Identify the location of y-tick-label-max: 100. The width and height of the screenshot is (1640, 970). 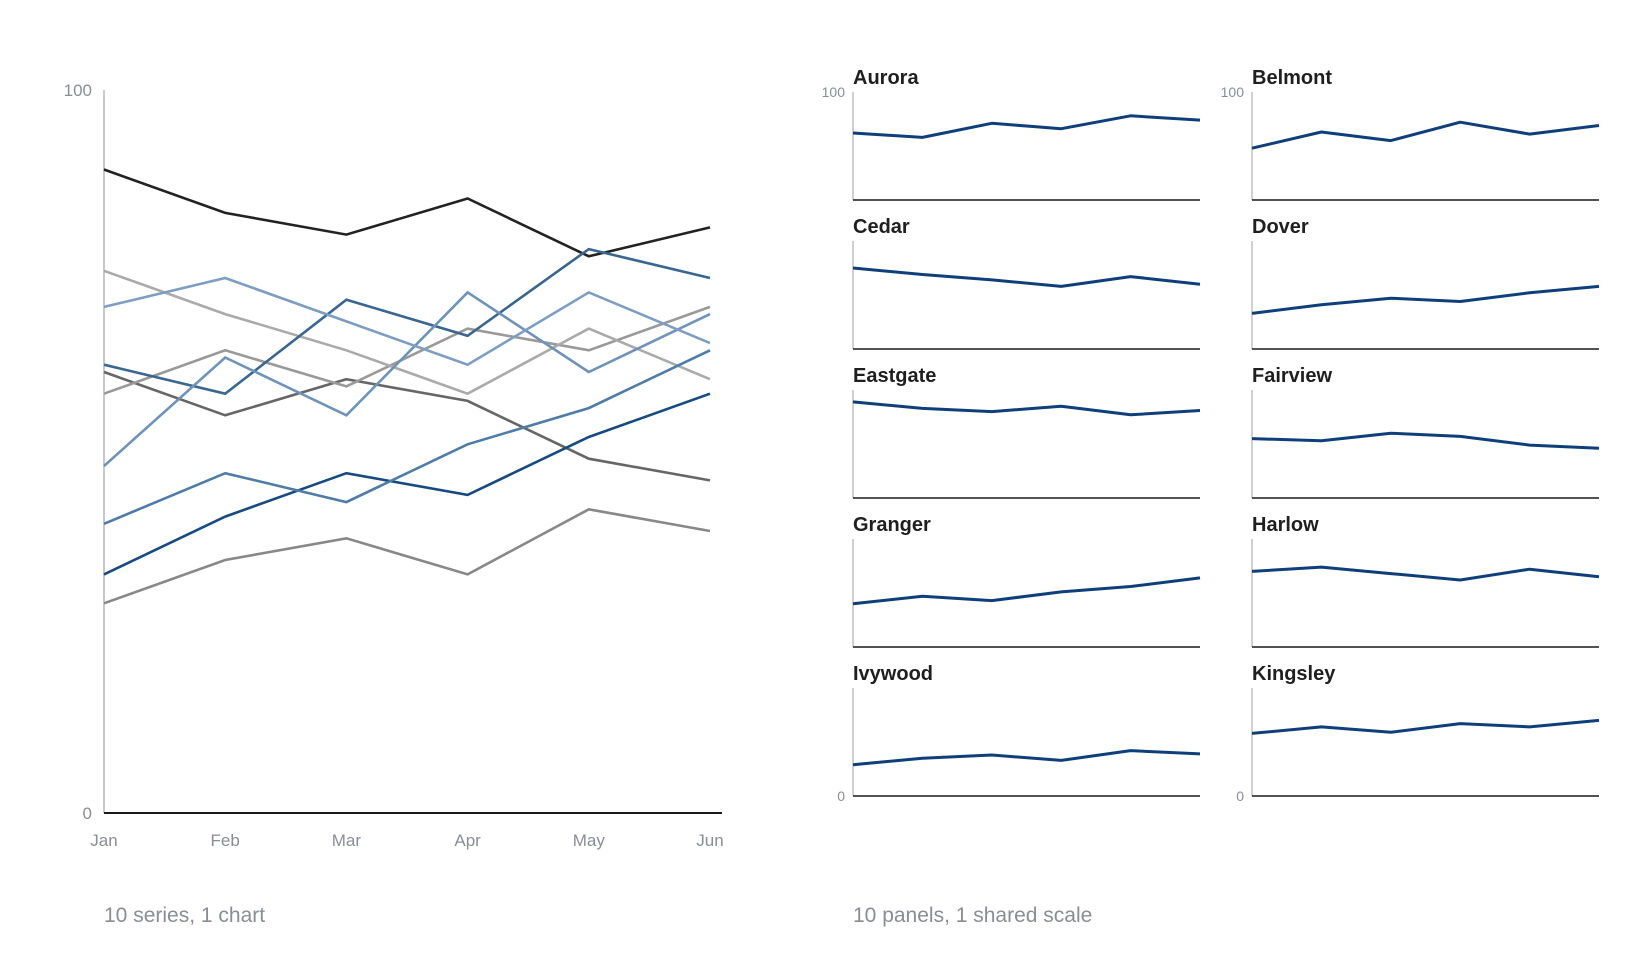
(78, 90).